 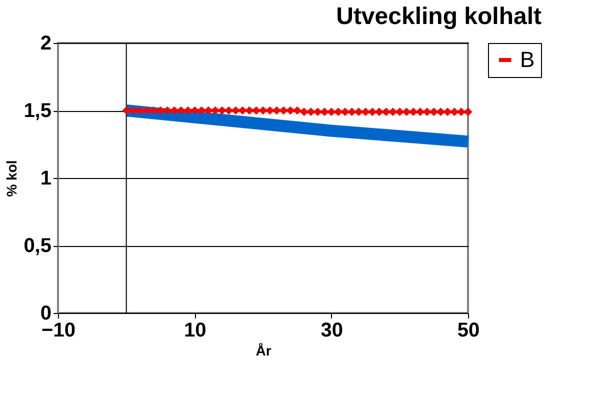 I want to click on x-tick-label: 10, so click(x=195, y=331).